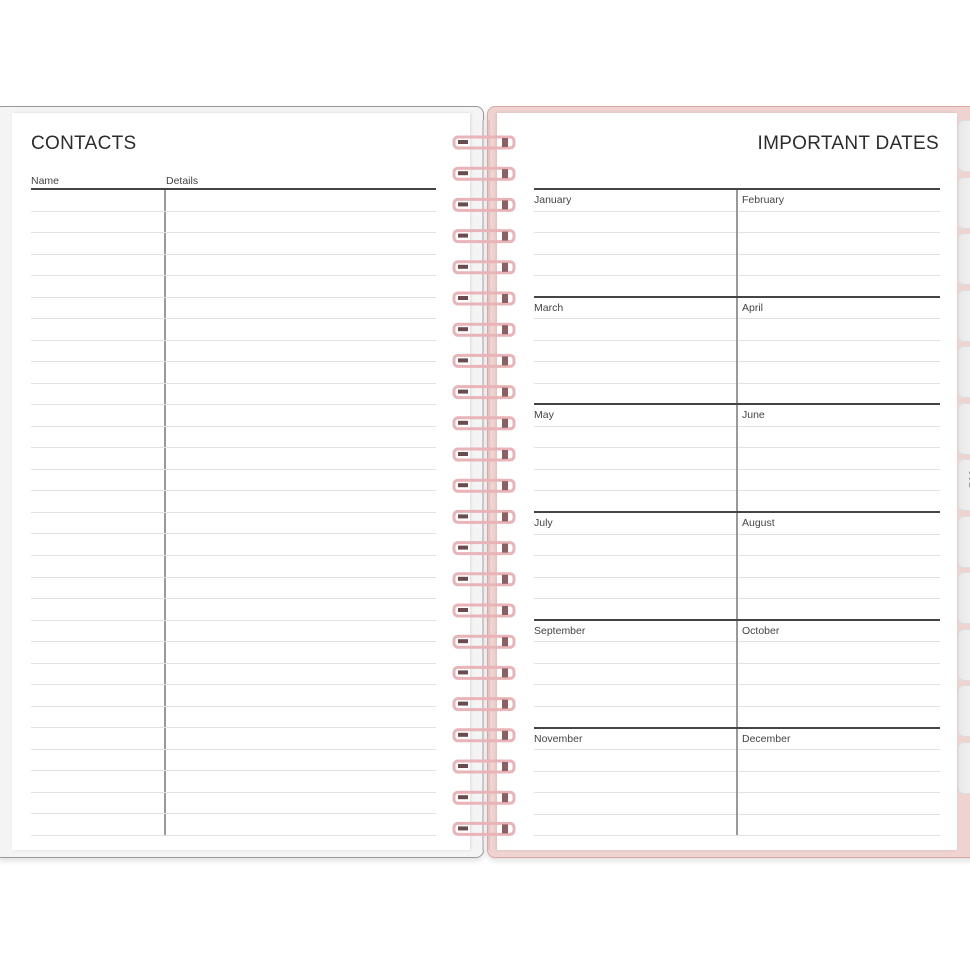  Describe the element at coordinates (964, 428) in the screenshot. I see `tab-jun: JUN` at that location.